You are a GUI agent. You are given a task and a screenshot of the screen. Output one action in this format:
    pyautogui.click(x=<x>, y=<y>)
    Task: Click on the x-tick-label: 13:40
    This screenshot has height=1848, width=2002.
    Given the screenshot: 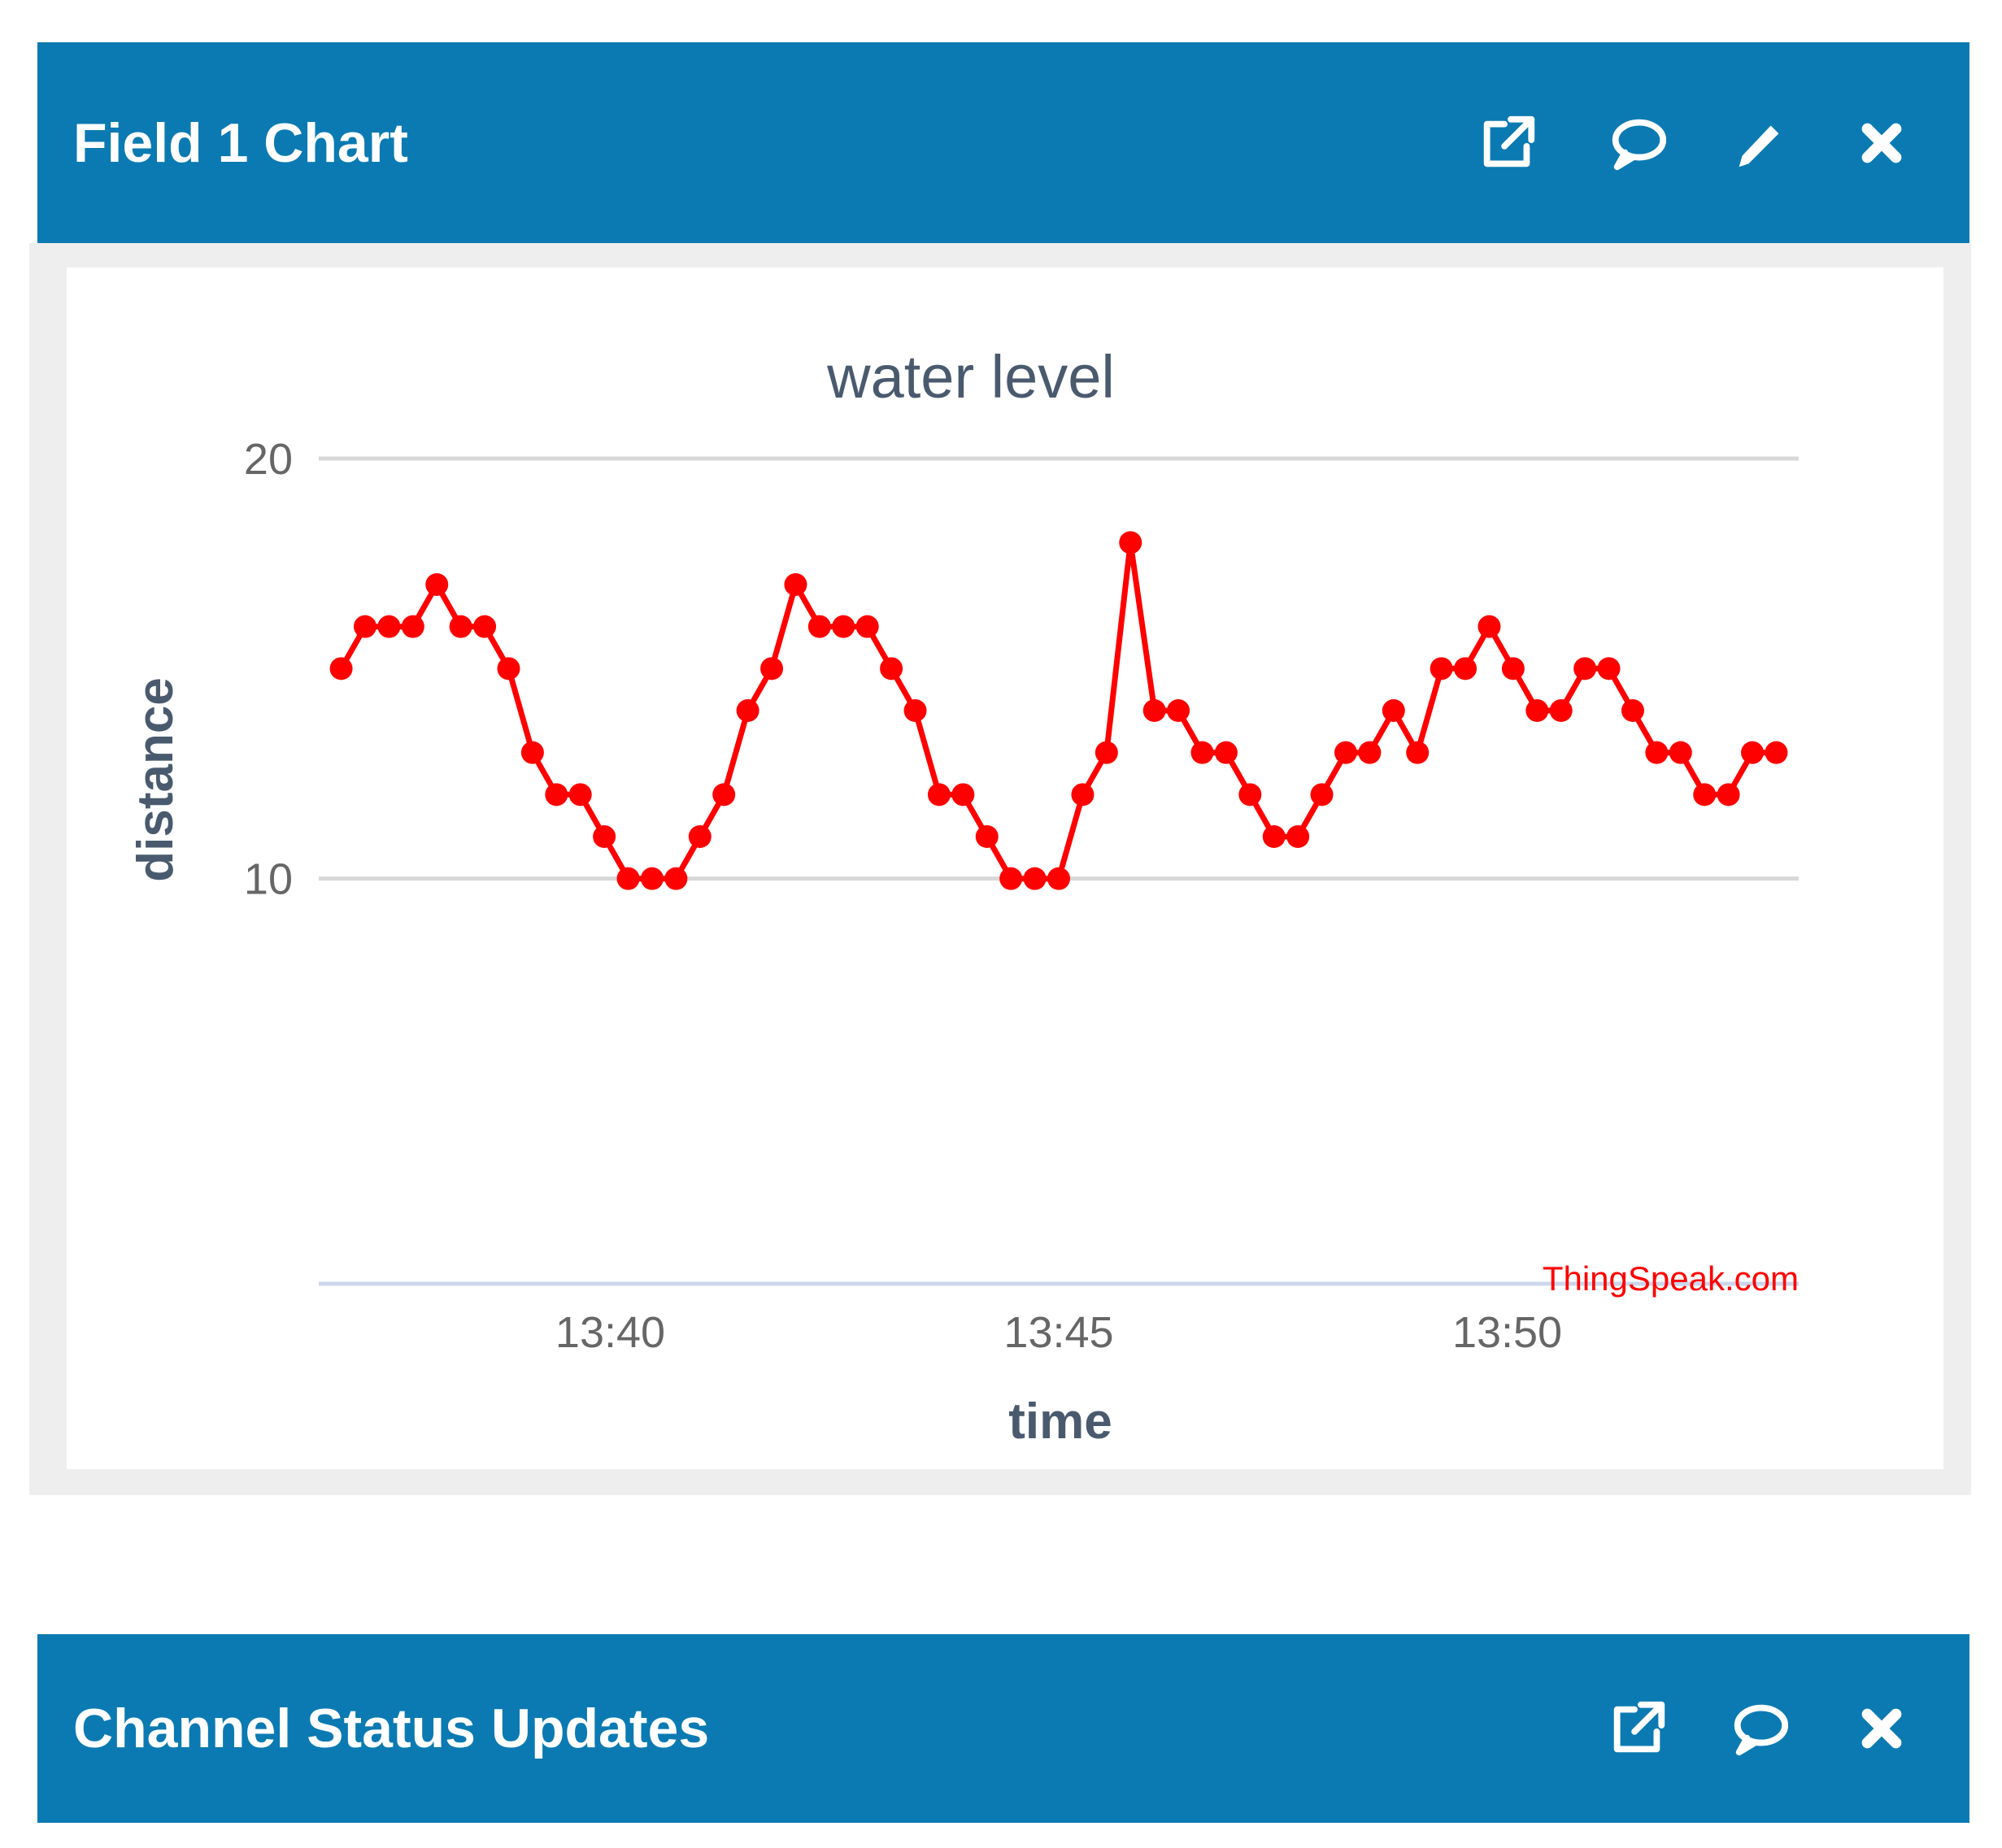 What is the action you would take?
    pyautogui.click(x=610, y=1332)
    